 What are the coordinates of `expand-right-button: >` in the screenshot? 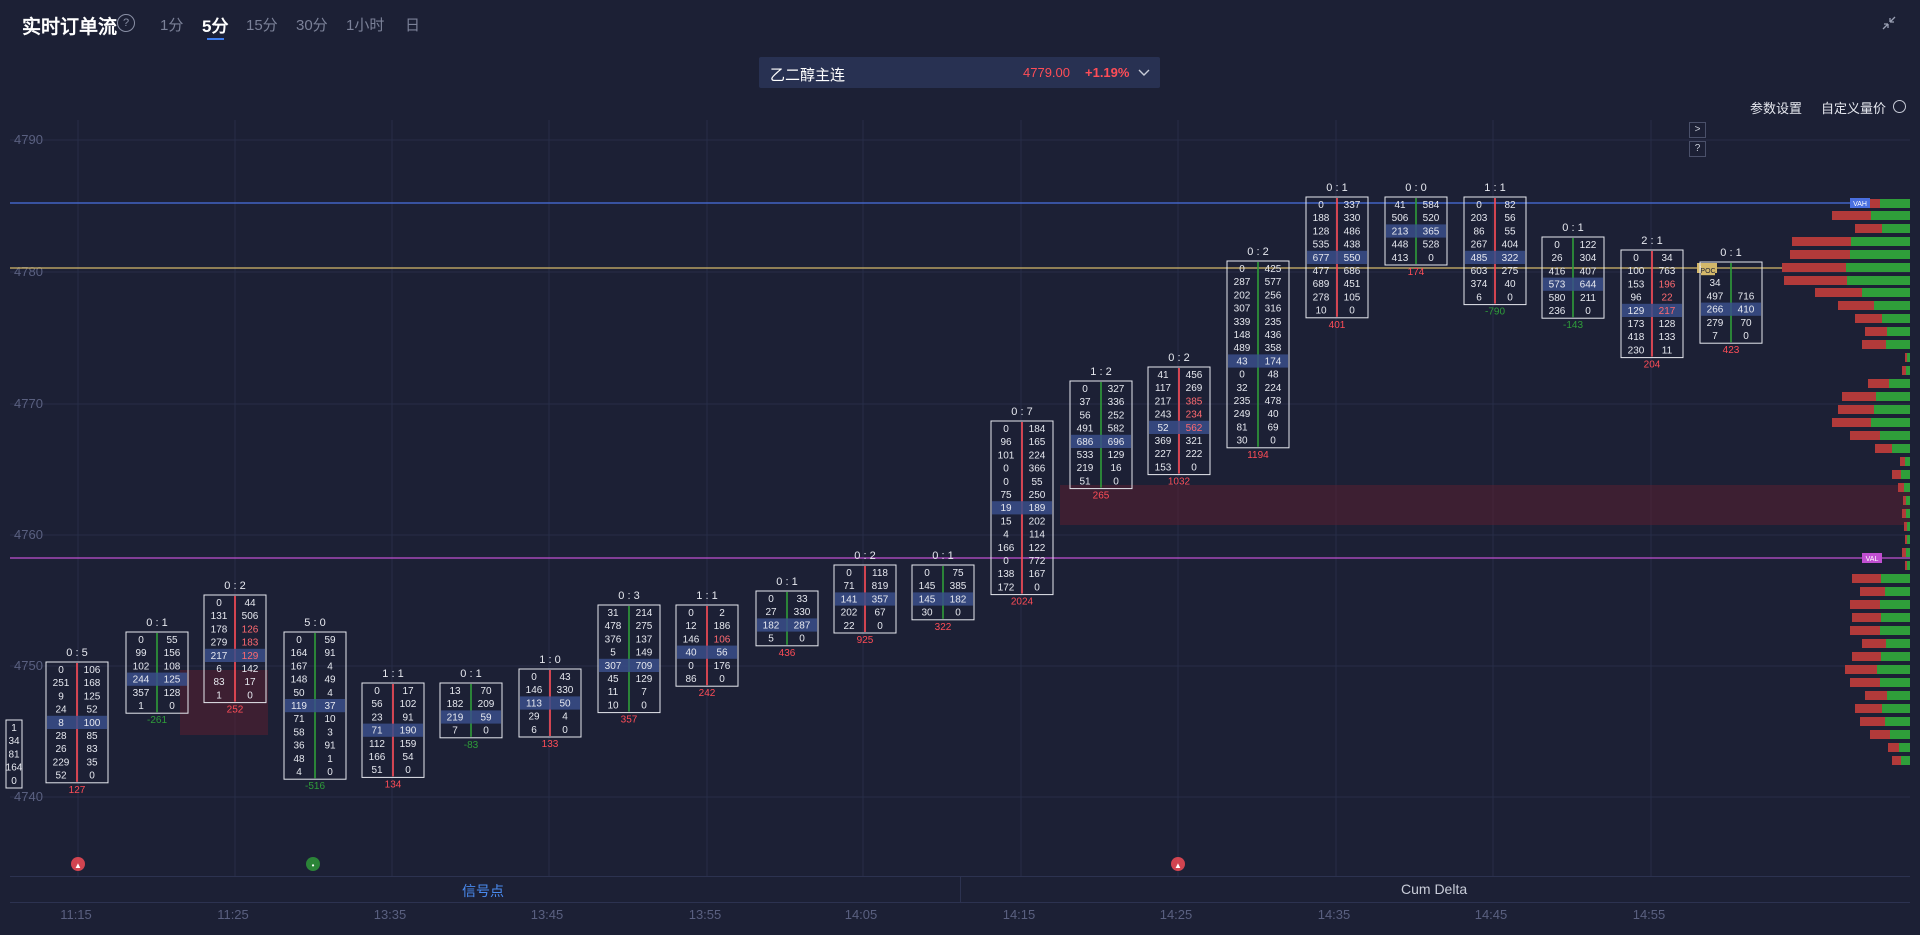 It's located at (1697, 130).